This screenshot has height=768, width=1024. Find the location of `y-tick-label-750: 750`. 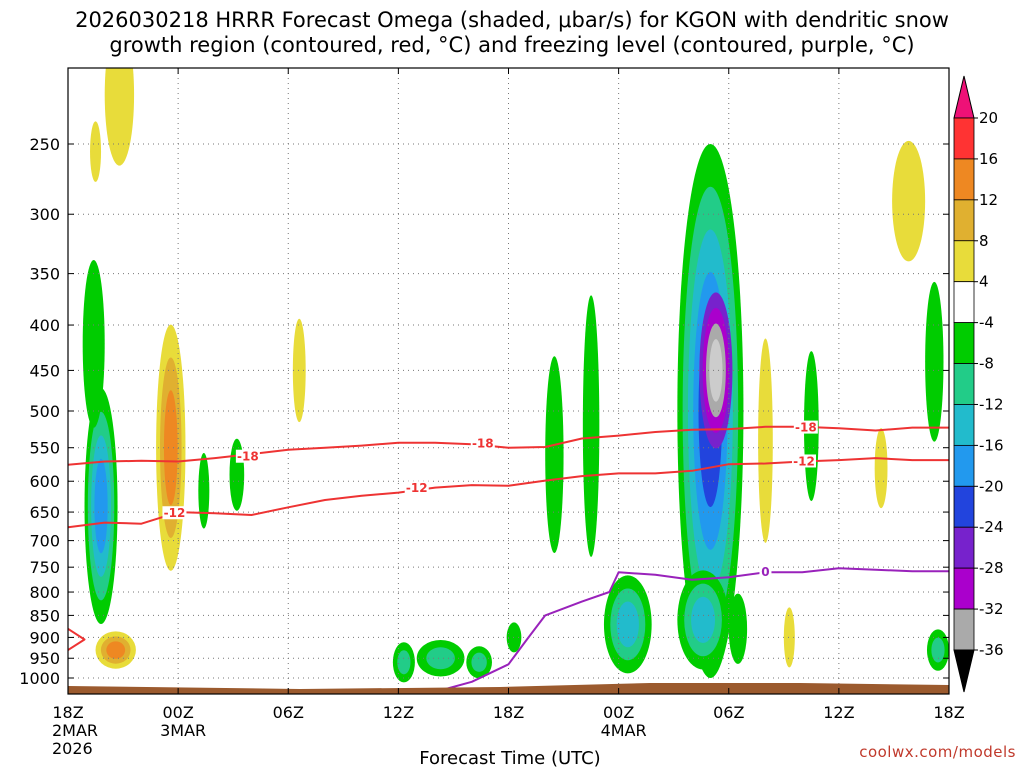

y-tick-label-750: 750 is located at coordinates (44, 567).